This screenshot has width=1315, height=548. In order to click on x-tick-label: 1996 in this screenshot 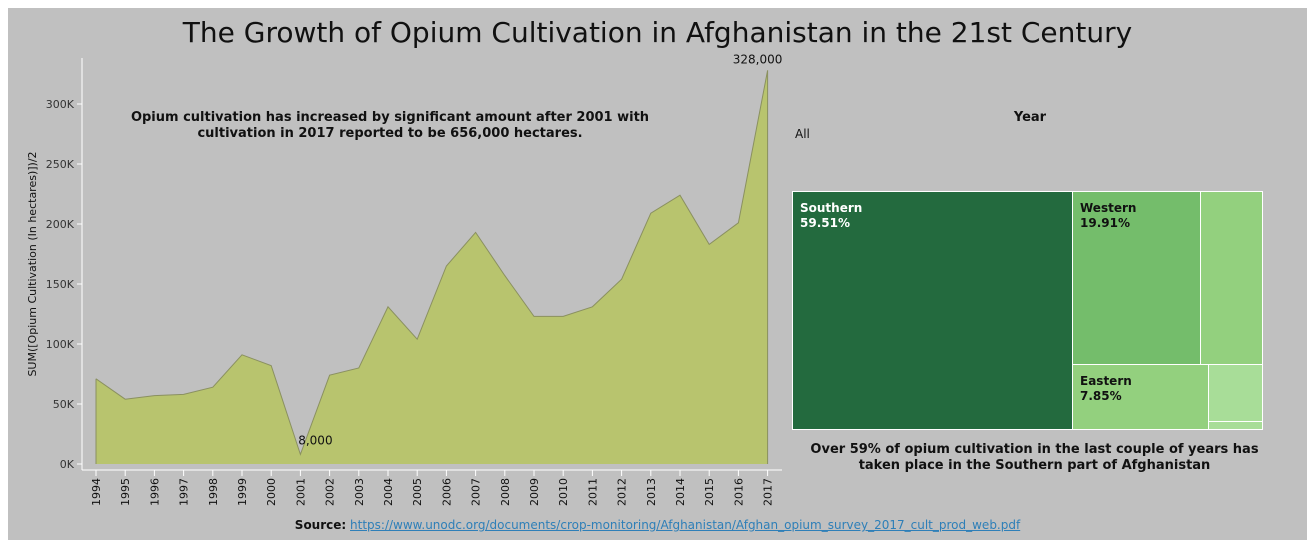, I will do `click(154, 492)`.